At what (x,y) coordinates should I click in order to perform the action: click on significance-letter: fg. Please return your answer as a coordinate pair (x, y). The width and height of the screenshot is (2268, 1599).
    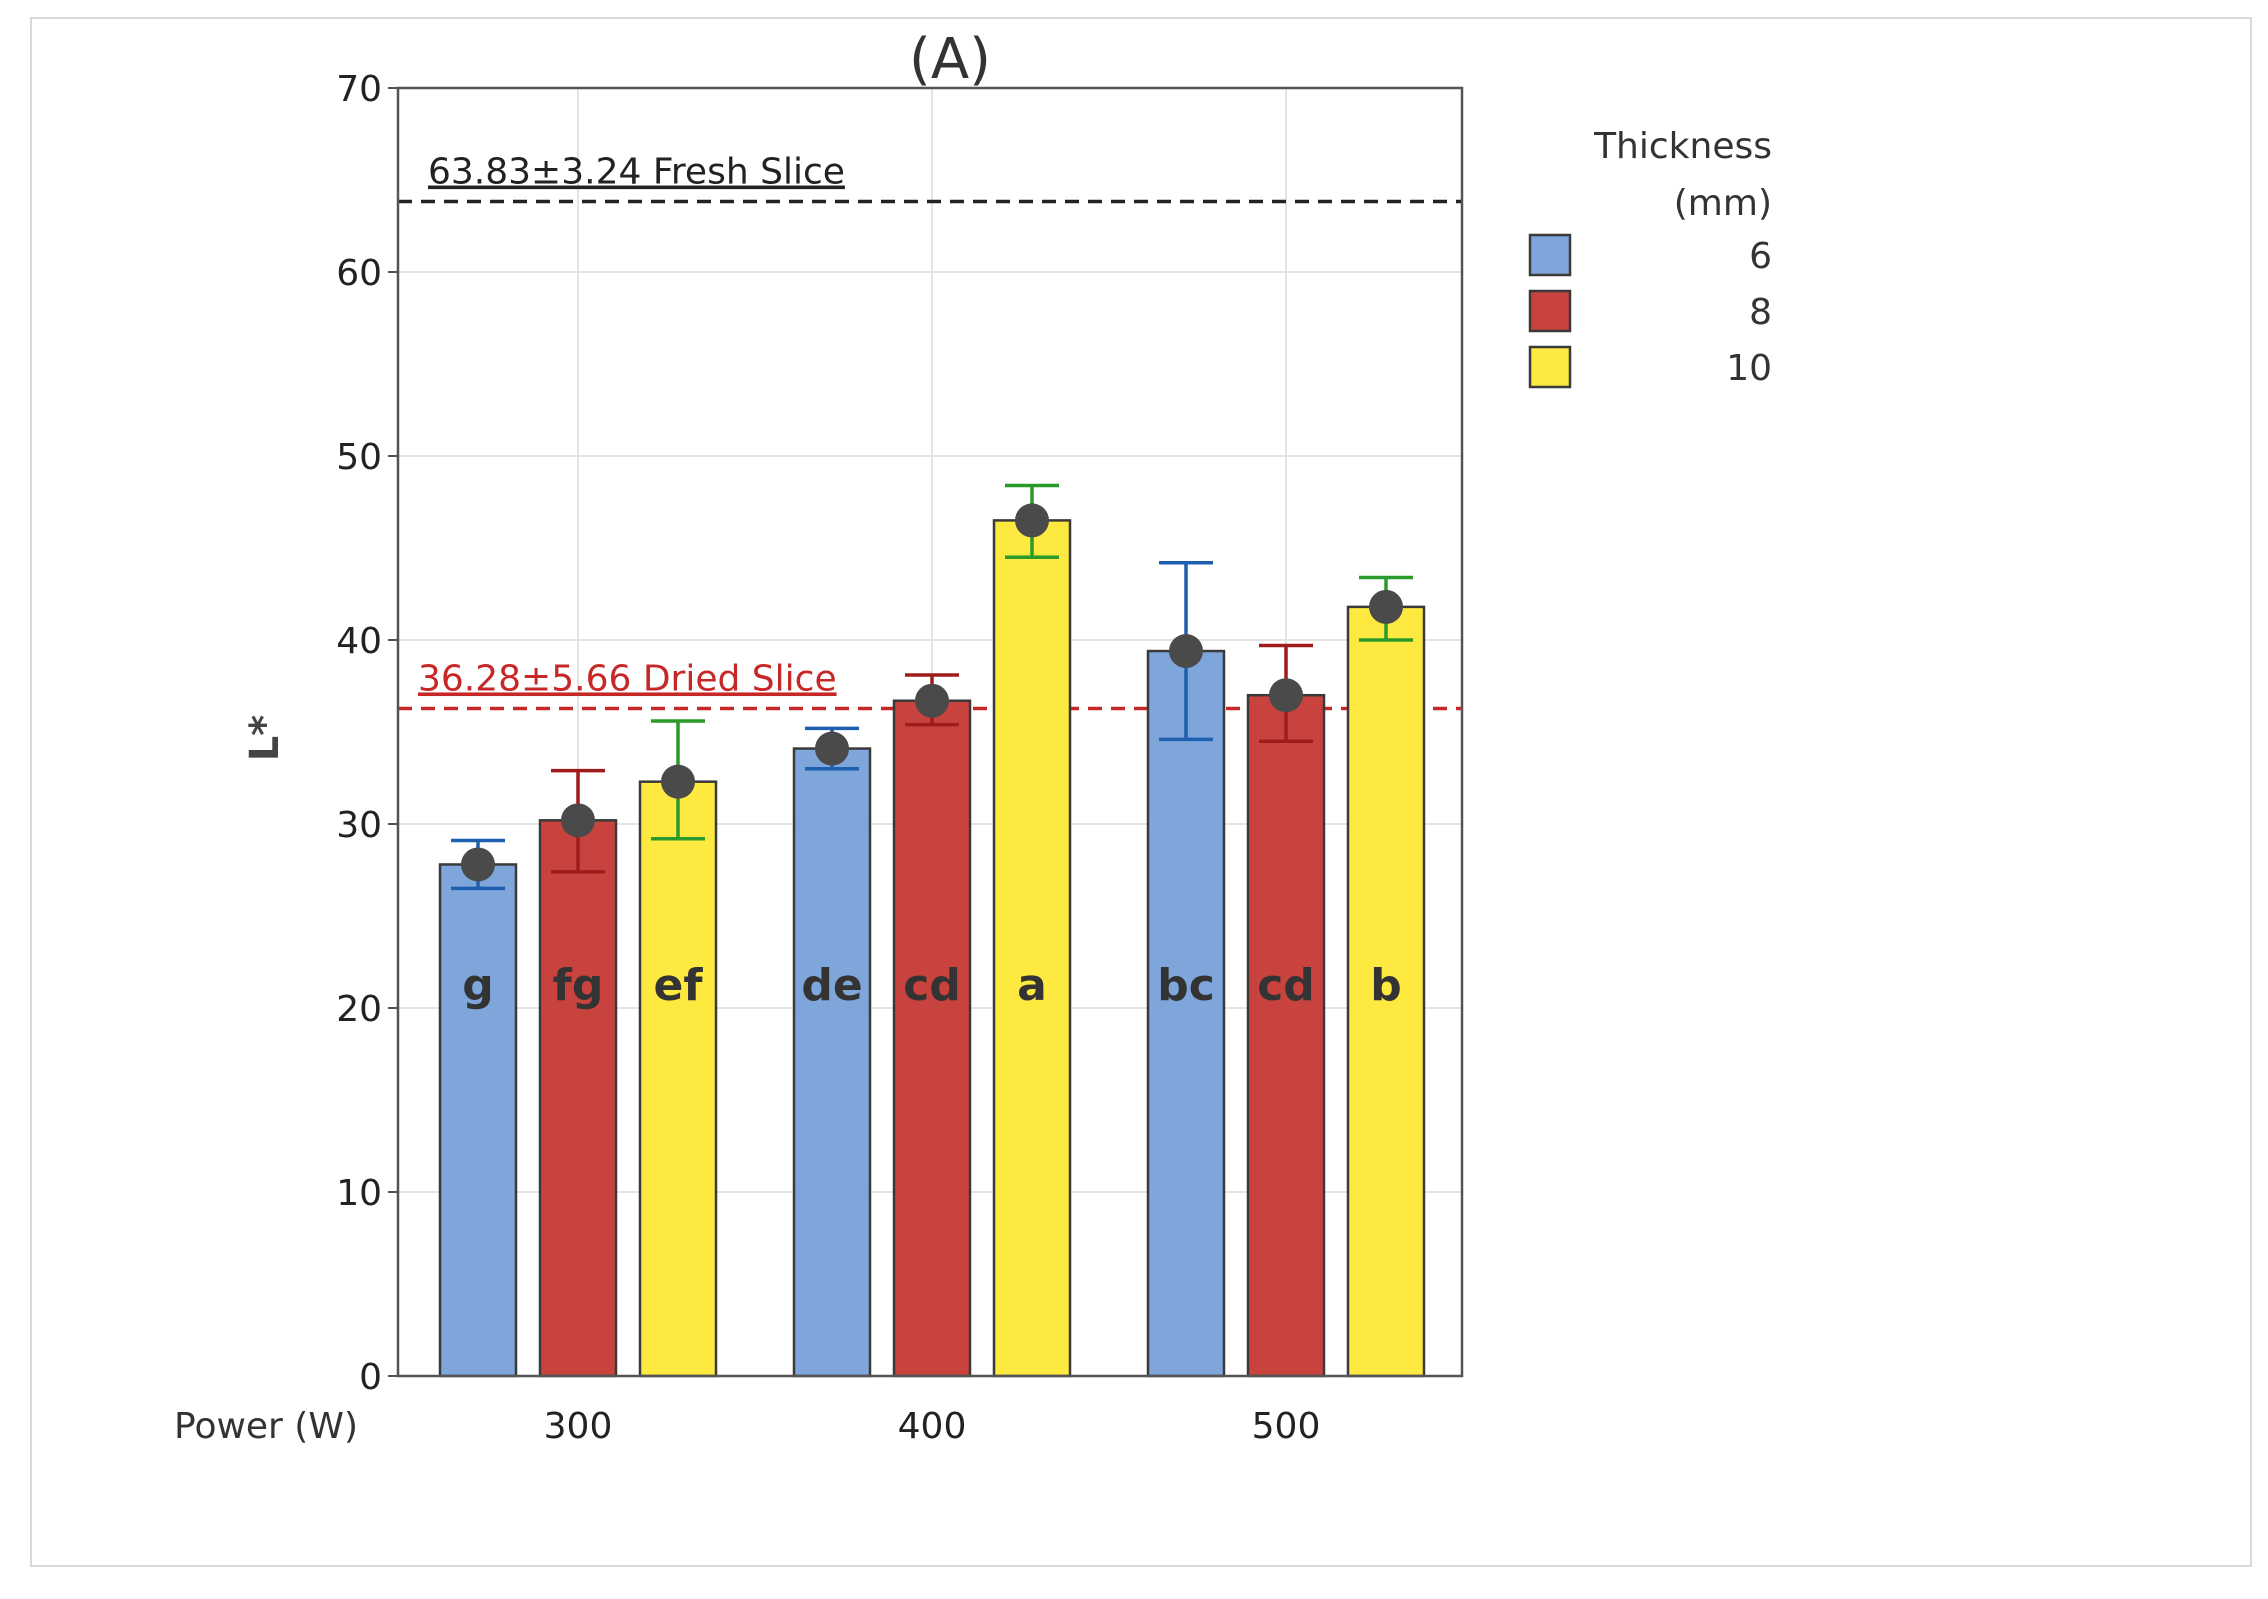
    Looking at the image, I should click on (578, 985).